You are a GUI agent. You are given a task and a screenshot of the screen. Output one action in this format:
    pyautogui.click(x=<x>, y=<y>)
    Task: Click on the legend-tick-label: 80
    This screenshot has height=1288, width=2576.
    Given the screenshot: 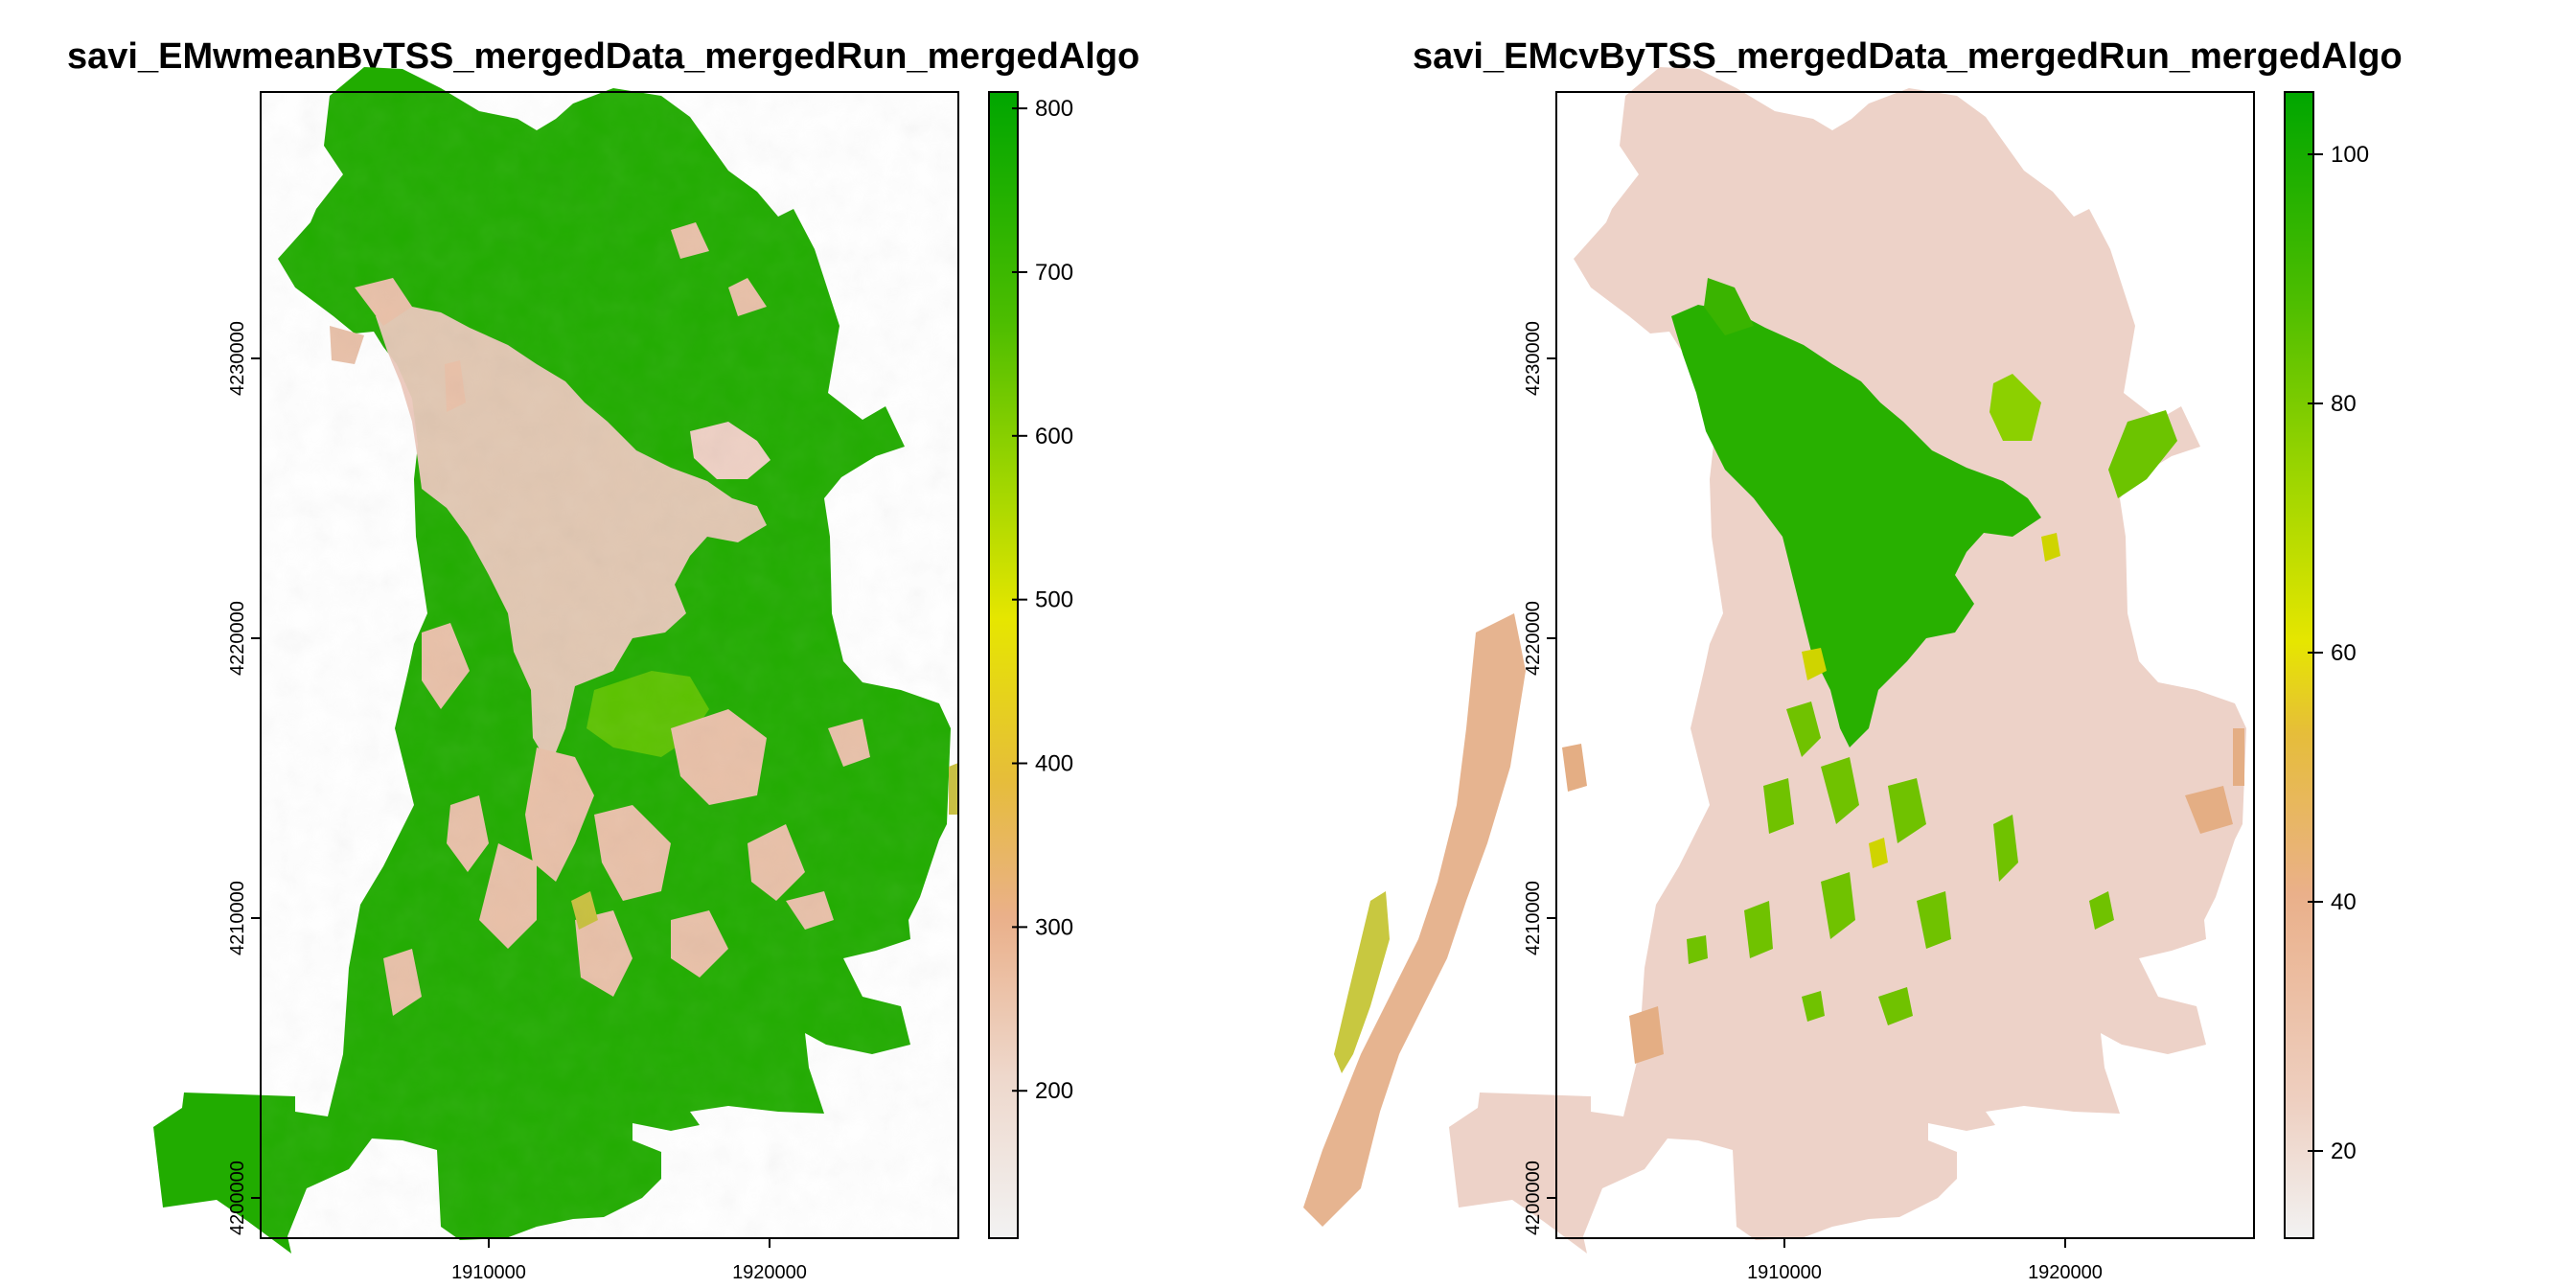 What is the action you would take?
    pyautogui.click(x=2344, y=404)
    